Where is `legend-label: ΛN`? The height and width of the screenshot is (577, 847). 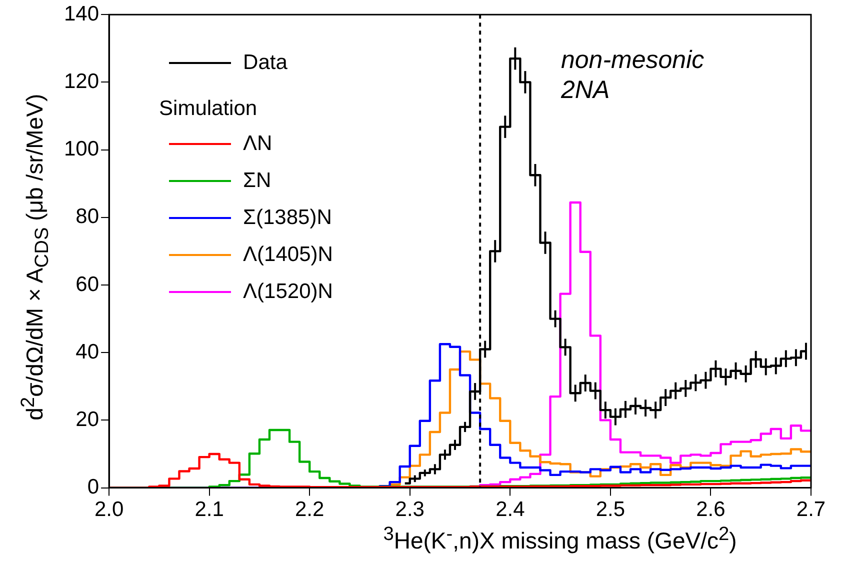
legend-label: ΛN is located at coordinates (257, 144).